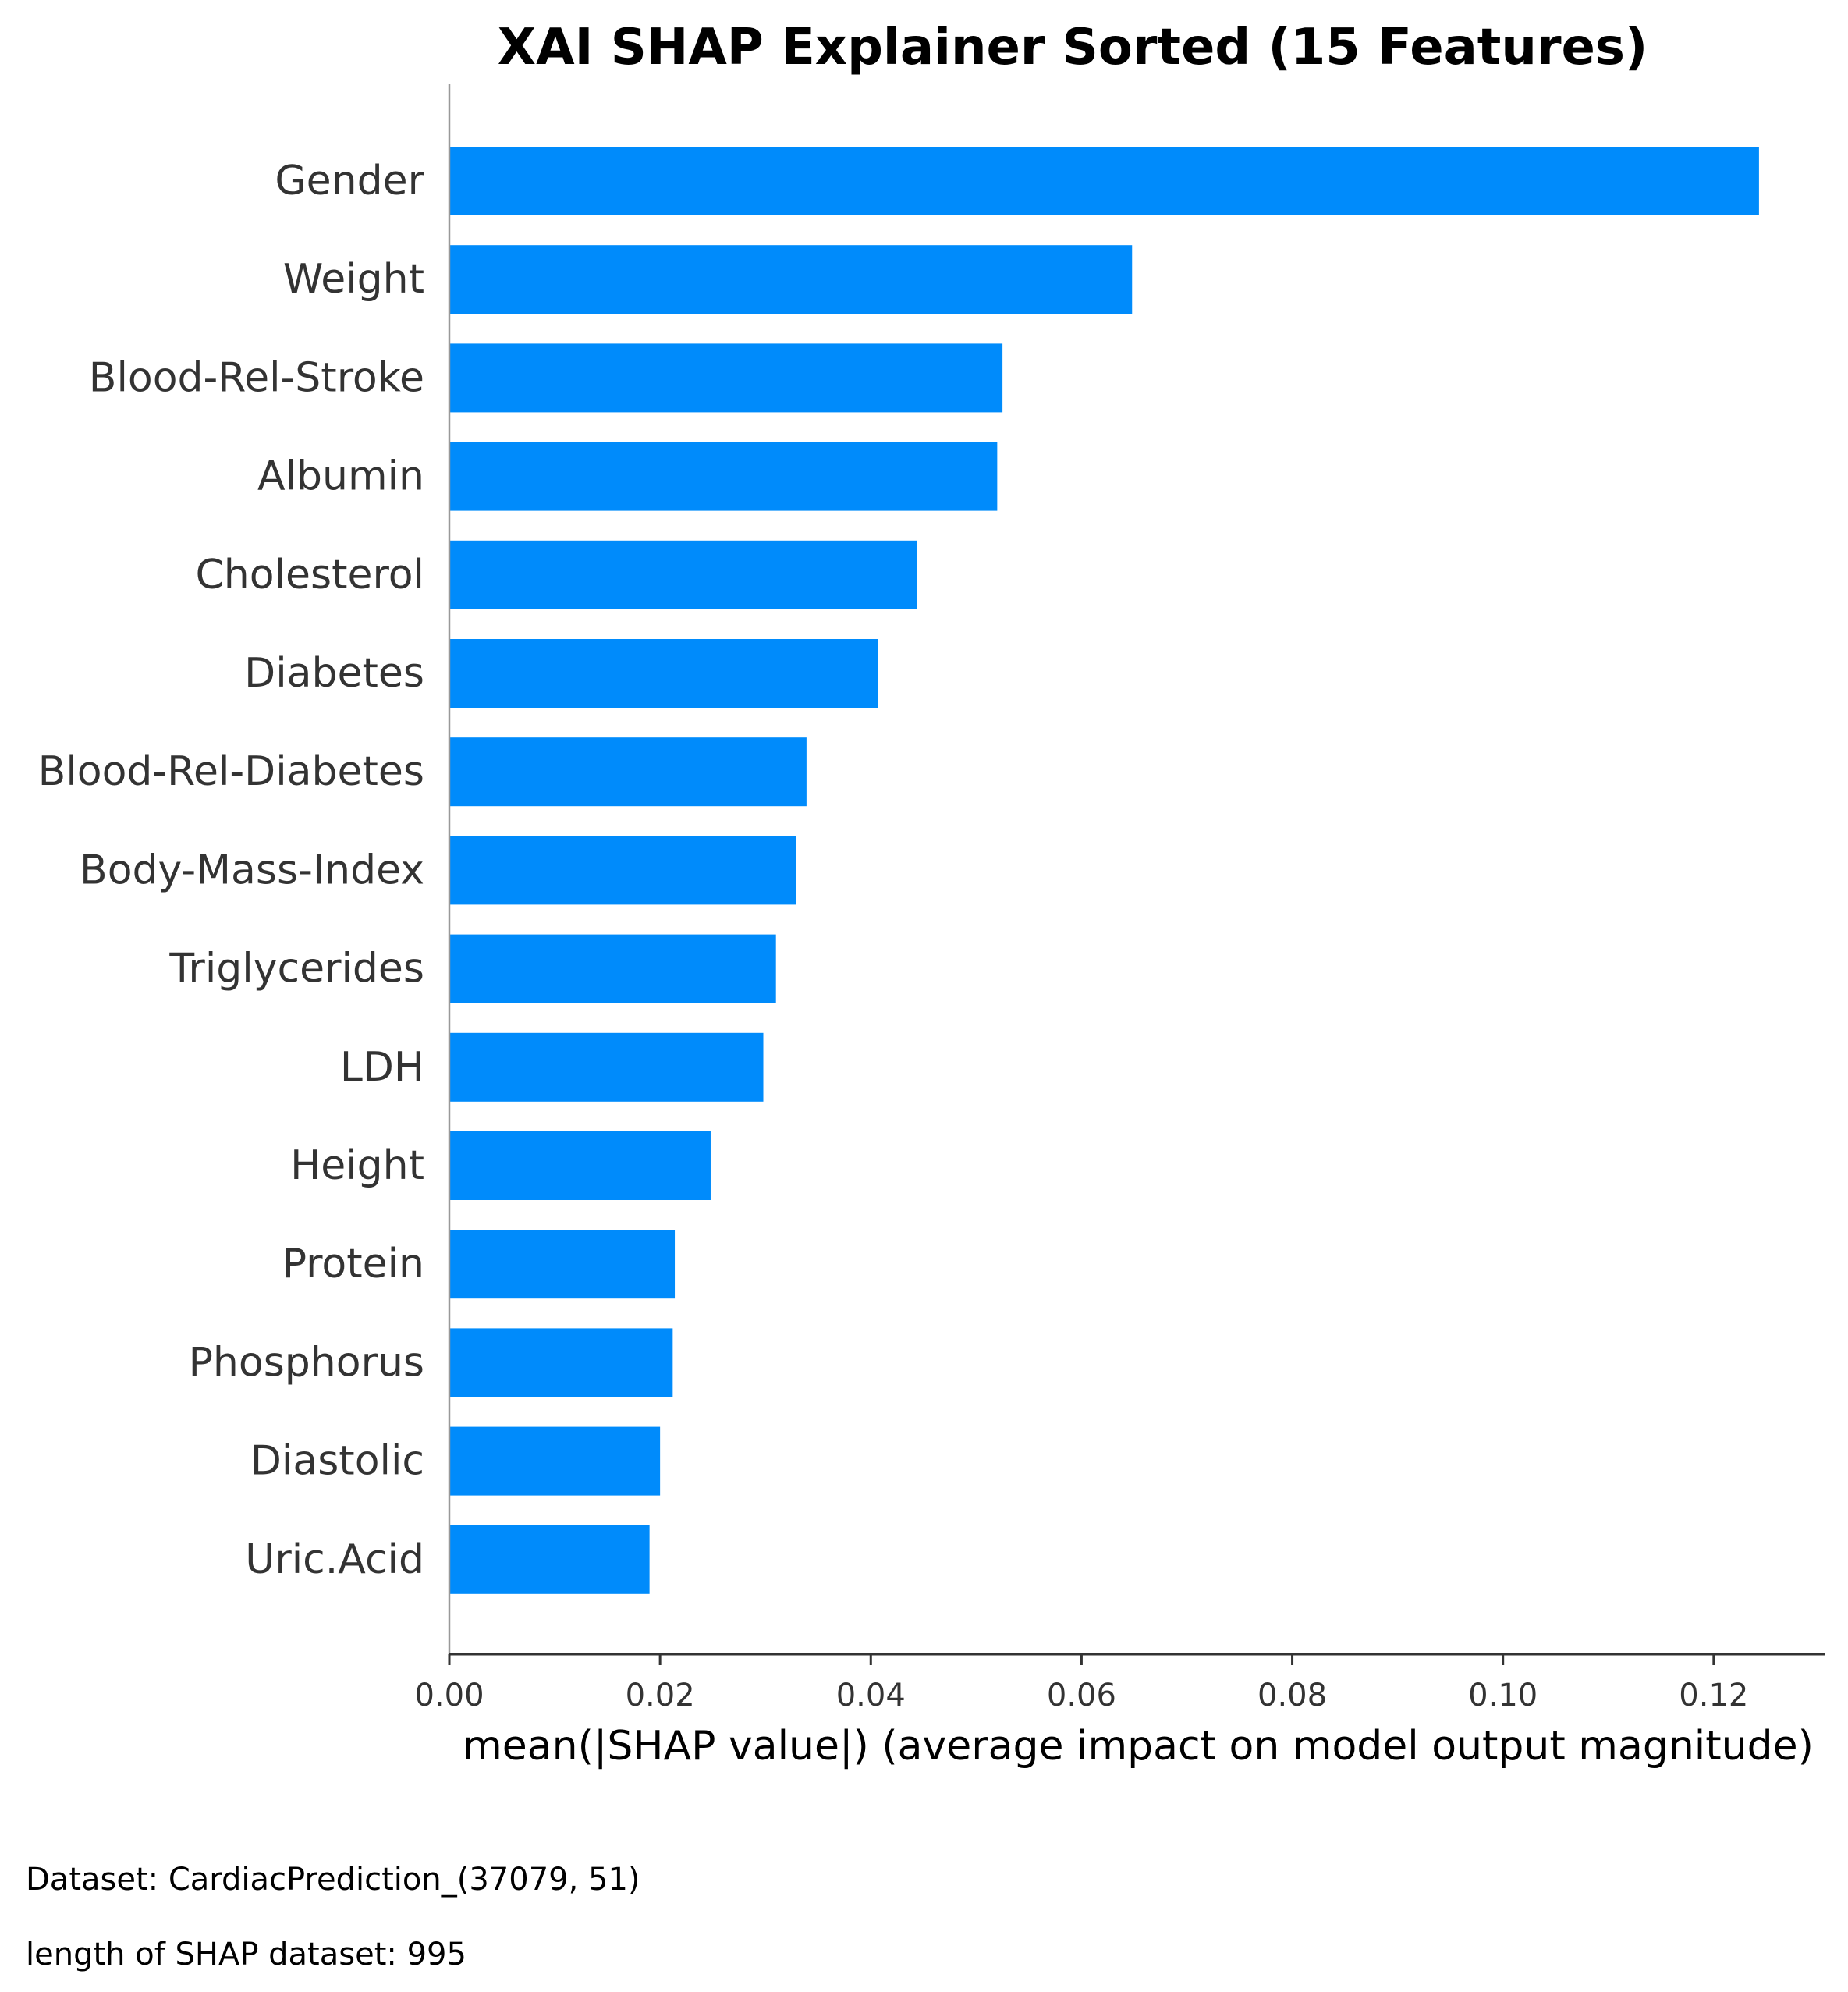  Describe the element at coordinates (357, 1165) in the screenshot. I see `feature-label: Height` at that location.